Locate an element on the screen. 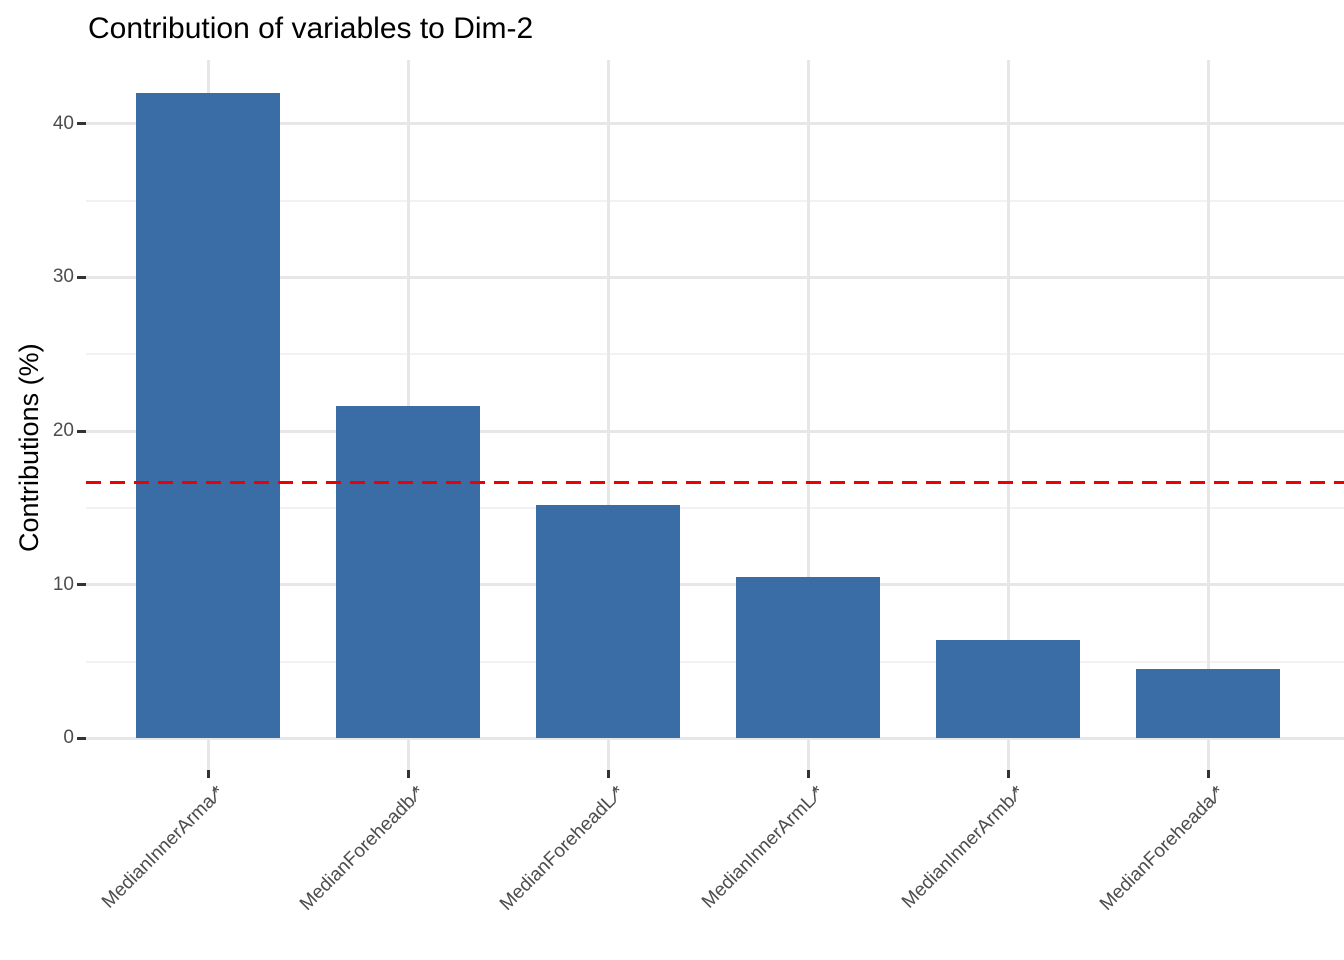 The image size is (1344, 960). reference-line is located at coordinates (715, 482).